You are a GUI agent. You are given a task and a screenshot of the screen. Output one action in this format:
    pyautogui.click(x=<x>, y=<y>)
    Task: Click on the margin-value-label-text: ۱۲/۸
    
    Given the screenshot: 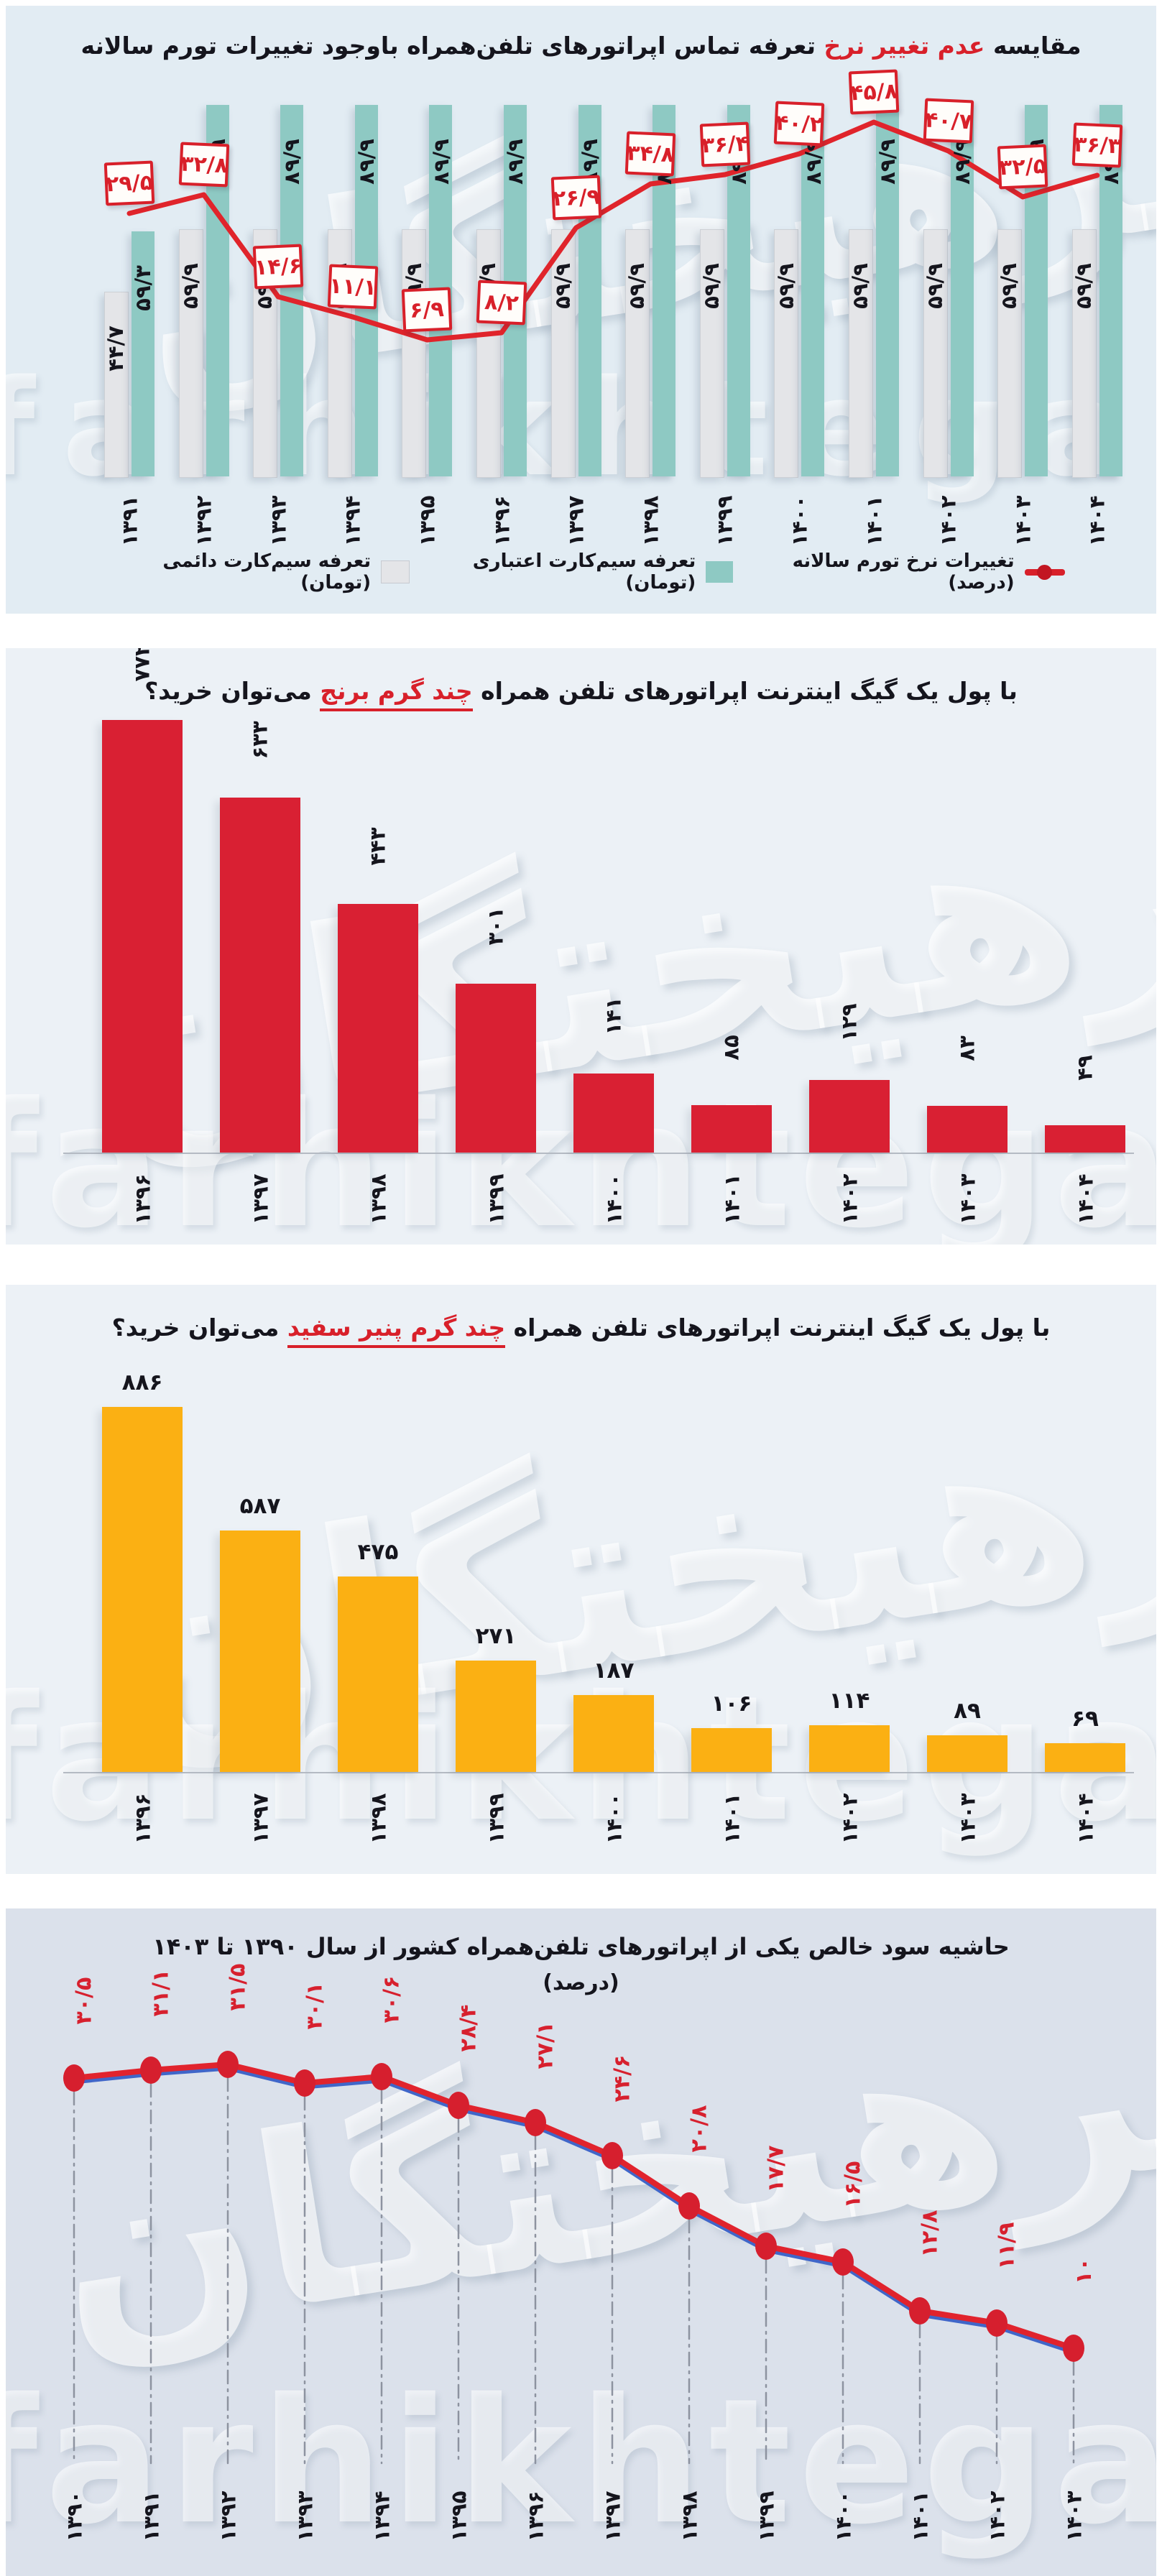 What is the action you would take?
    pyautogui.click(x=930, y=2233)
    